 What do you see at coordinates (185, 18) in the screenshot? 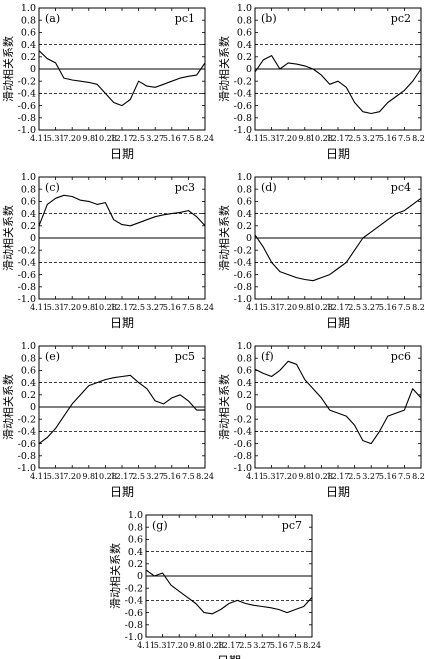
I see `series-name: pc1` at bounding box center [185, 18].